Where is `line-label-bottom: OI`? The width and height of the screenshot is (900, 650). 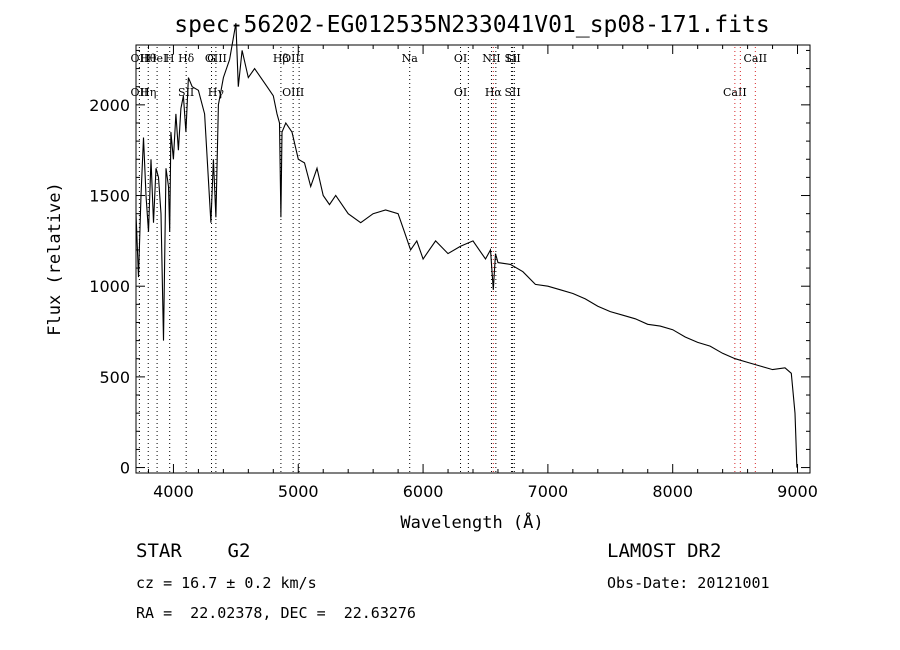 line-label-bottom: OI is located at coordinates (460, 92).